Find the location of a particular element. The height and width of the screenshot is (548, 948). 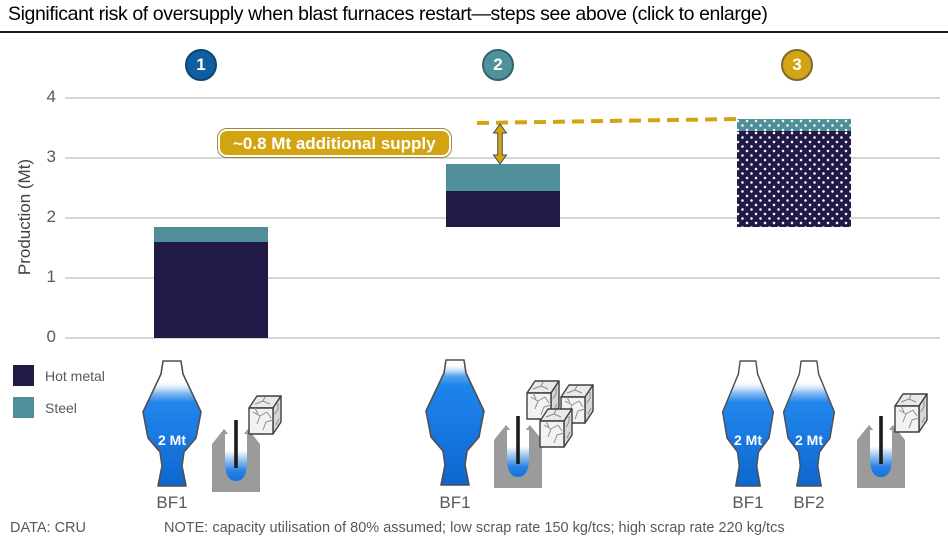

step-badge-1: 1 is located at coordinates (201, 65).